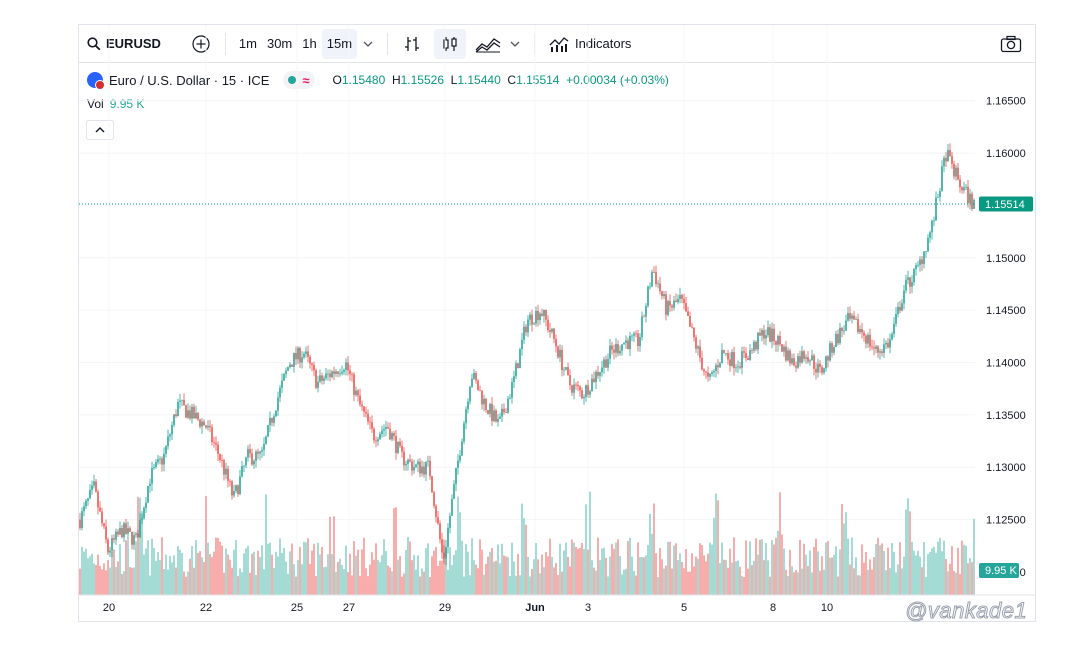  What do you see at coordinates (309, 43) in the screenshot?
I see `interval-1h: 1h` at bounding box center [309, 43].